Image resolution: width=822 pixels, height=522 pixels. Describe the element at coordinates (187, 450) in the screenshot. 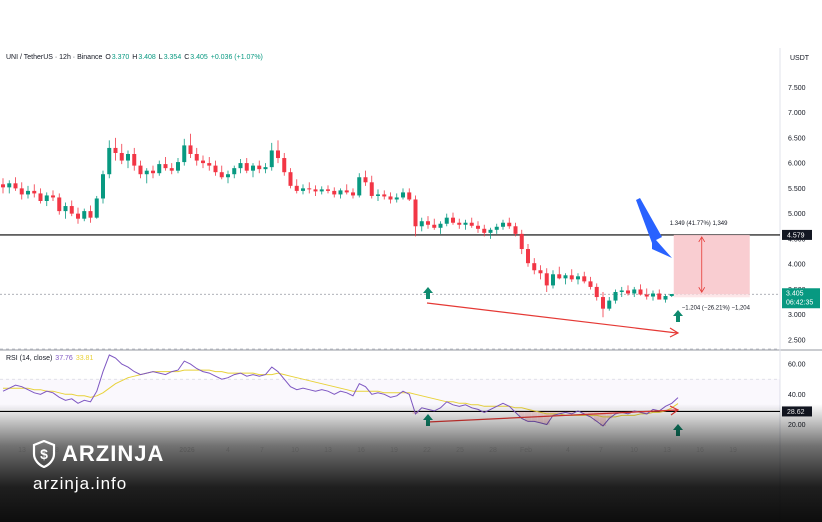

I see `time-tick-label: 2026` at that location.